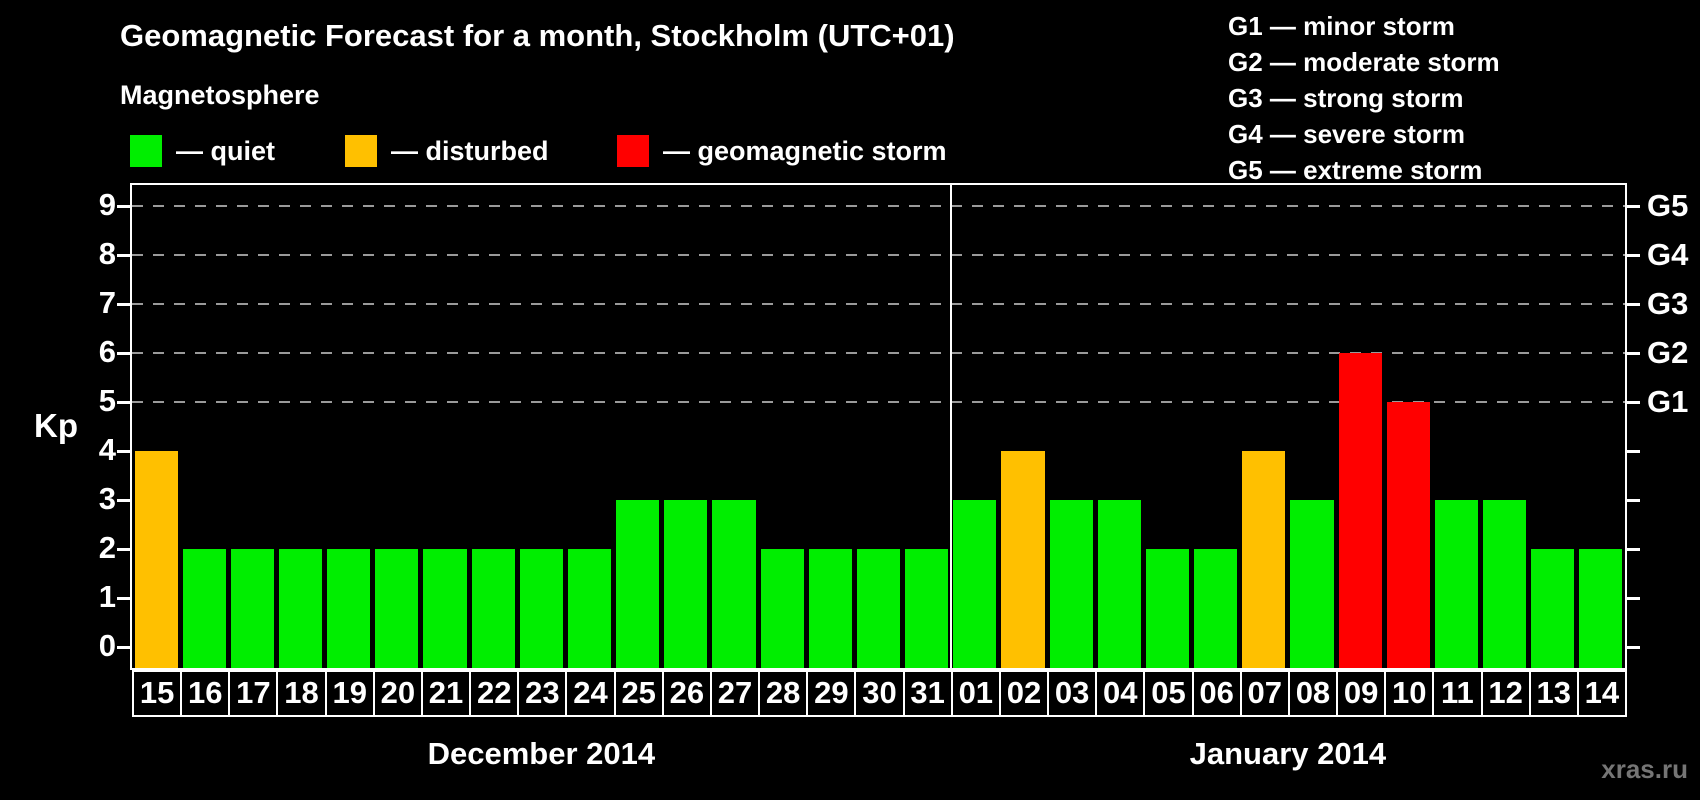  Describe the element at coordinates (1668, 401) in the screenshot. I see `g-axis-label-g1: G1` at that location.